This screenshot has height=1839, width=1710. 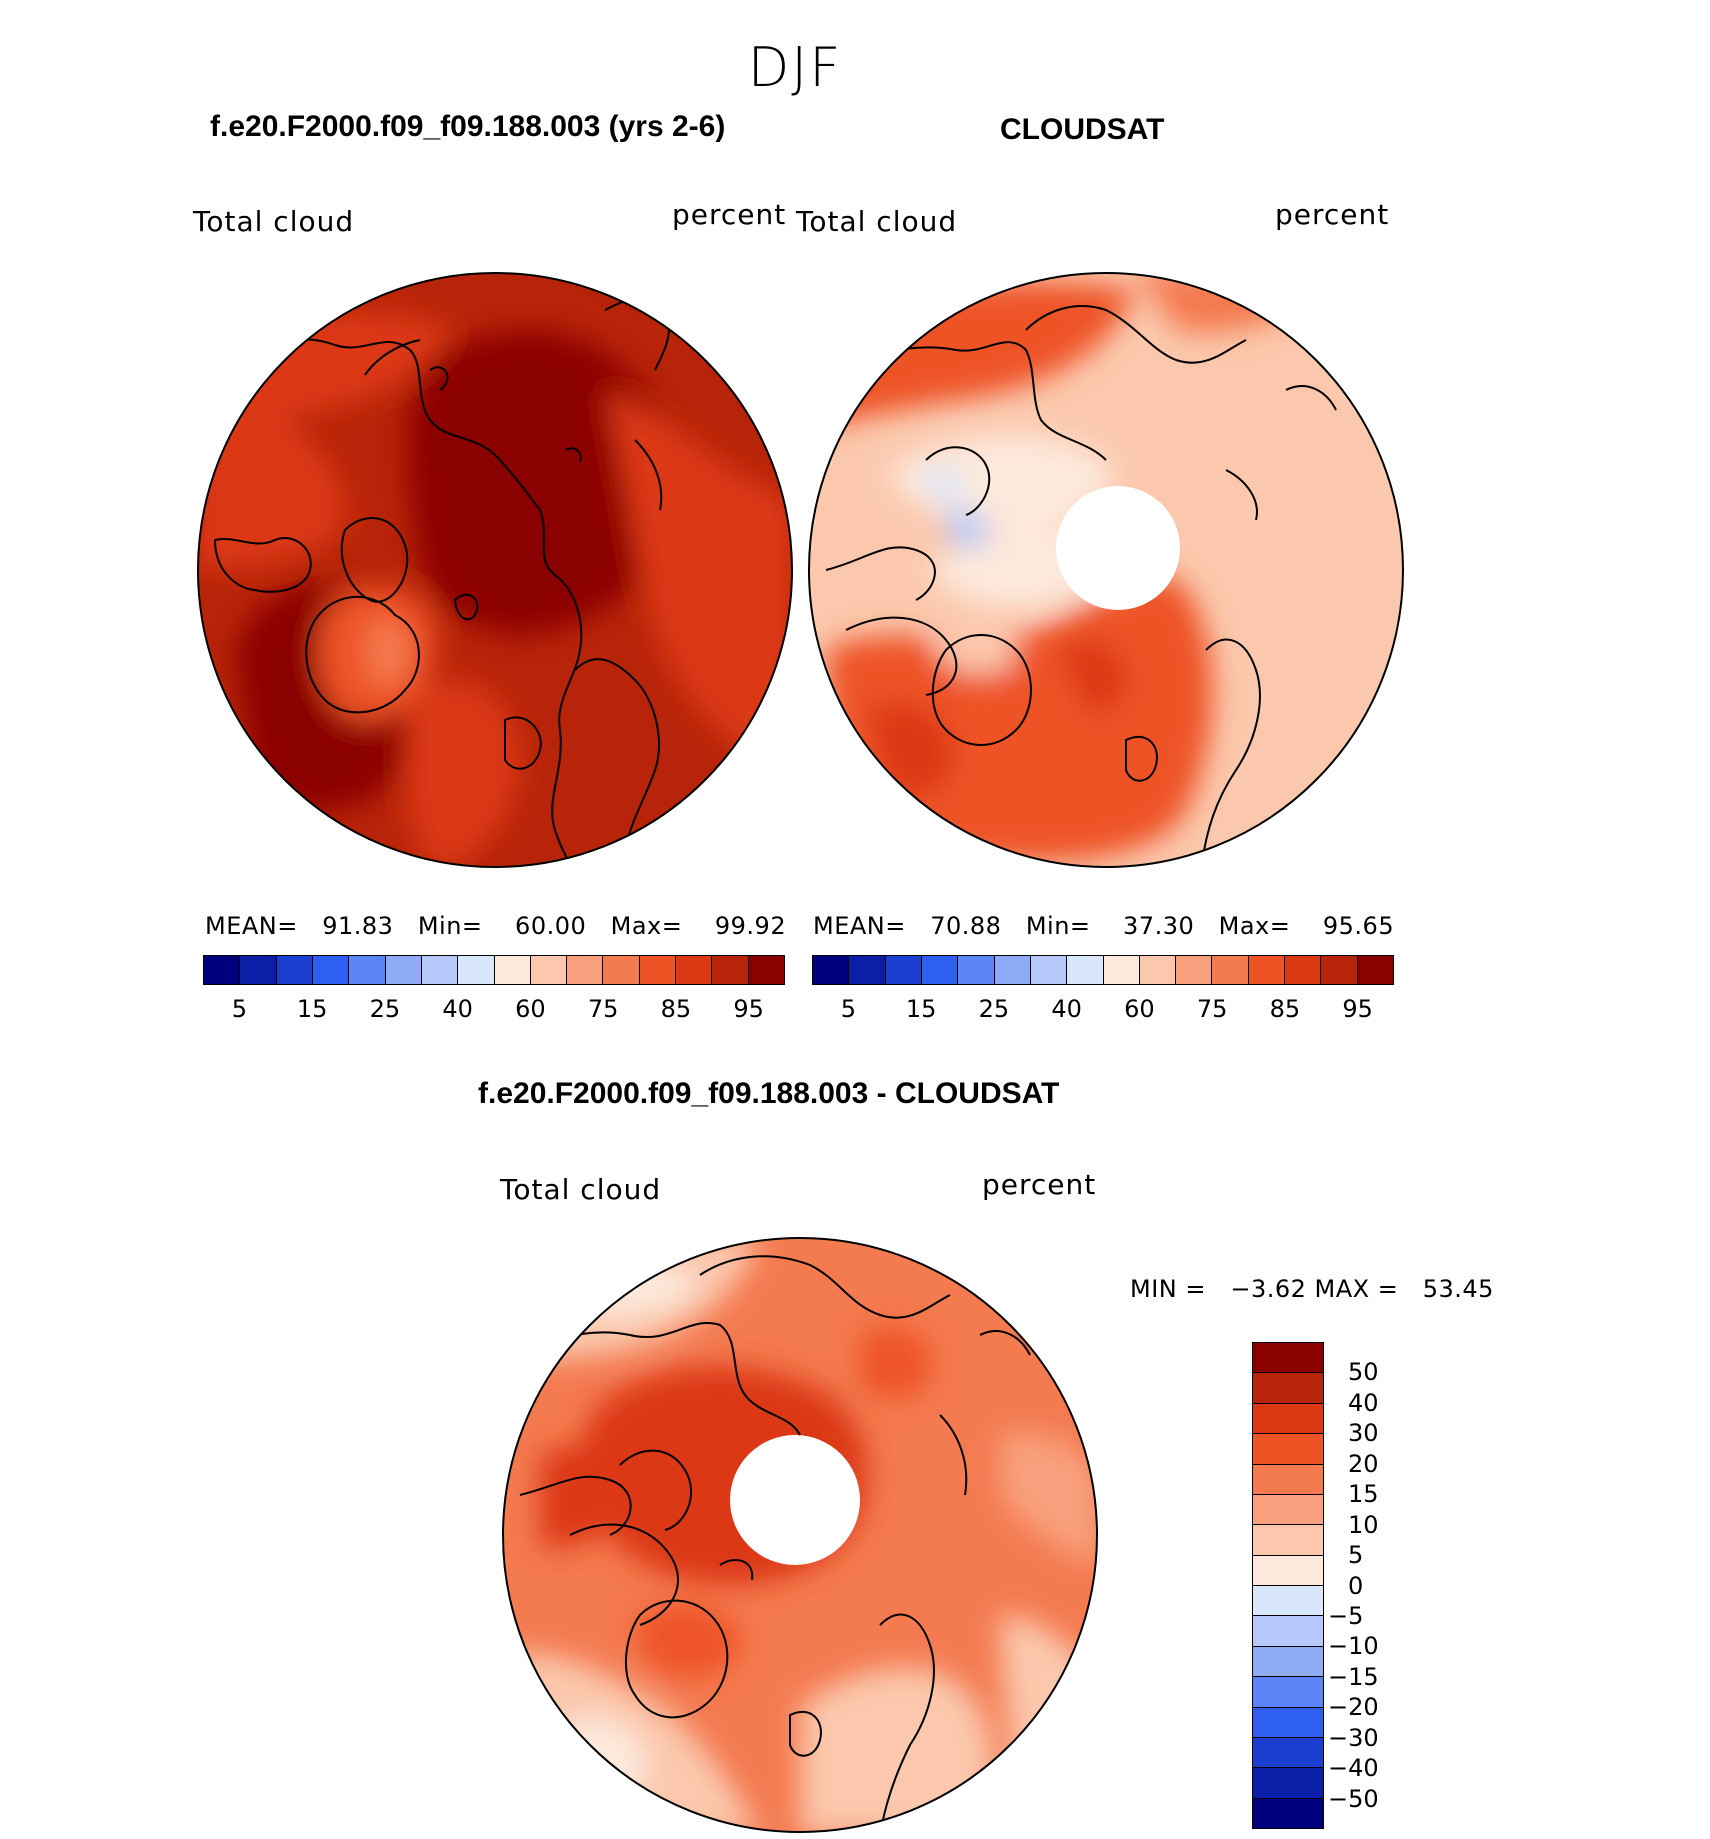 What do you see at coordinates (800, 1535) in the screenshot?
I see `difference-polar-map` at bounding box center [800, 1535].